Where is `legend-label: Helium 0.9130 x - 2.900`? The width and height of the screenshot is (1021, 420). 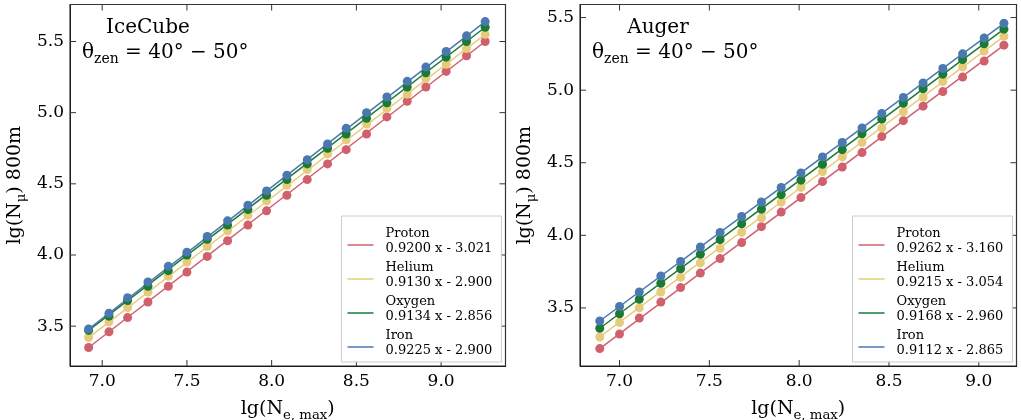
legend-label: Helium 0.9130 x - 2.900 is located at coordinates (439, 274).